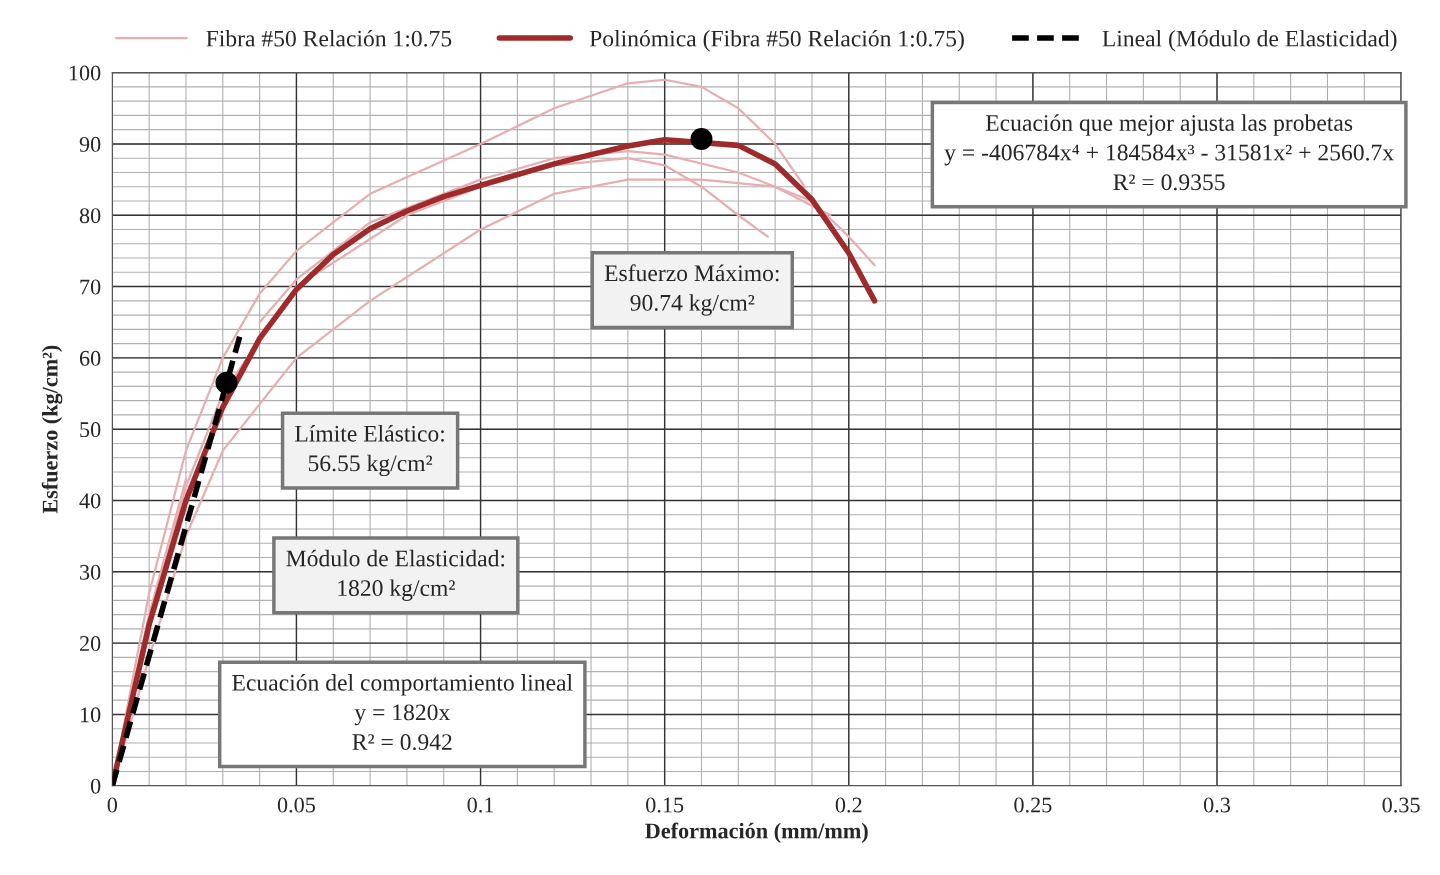 This screenshot has height=875, width=1440. I want to click on y-tick-label: 0, so click(95, 786).